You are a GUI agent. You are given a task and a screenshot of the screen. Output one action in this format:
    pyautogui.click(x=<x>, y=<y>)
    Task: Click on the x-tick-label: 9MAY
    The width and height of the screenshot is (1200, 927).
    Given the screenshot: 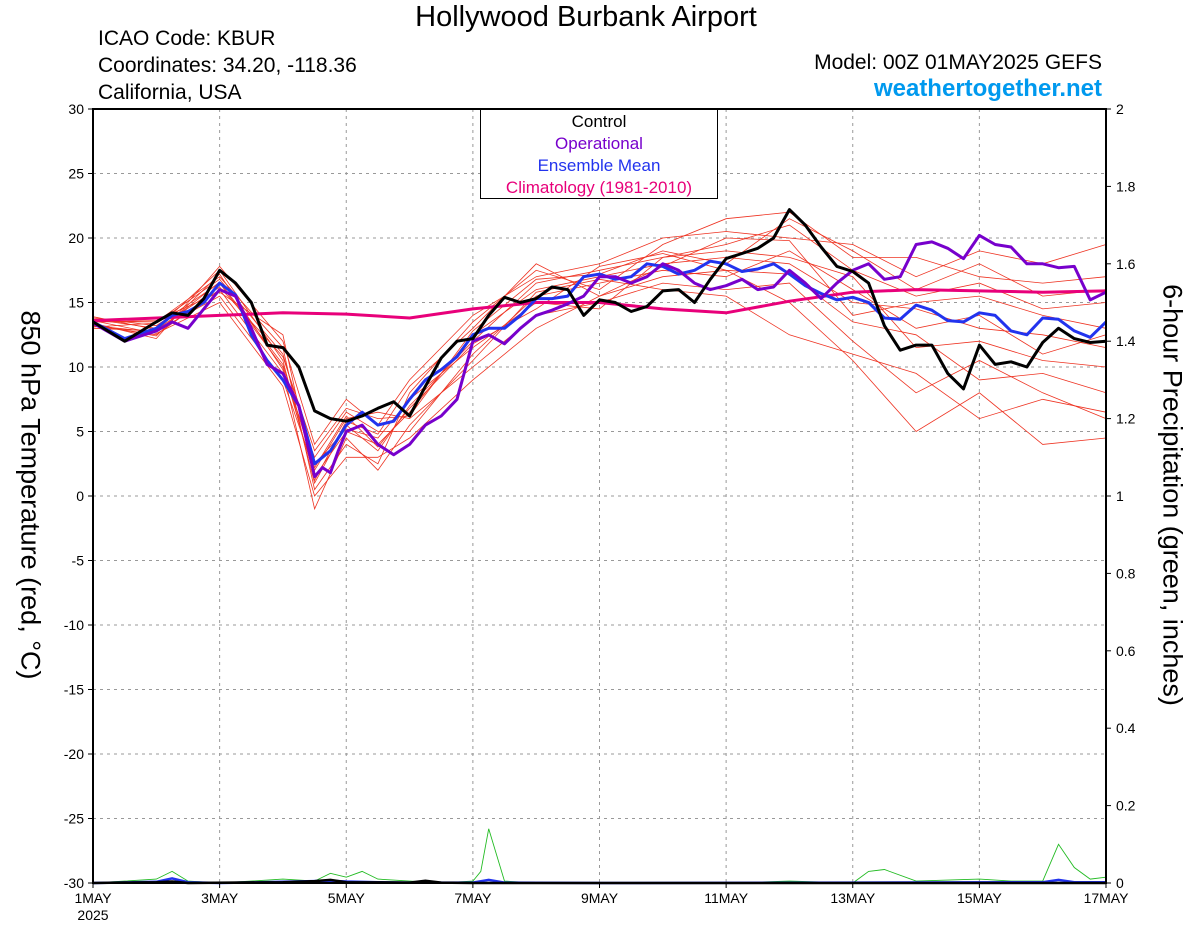 What is the action you would take?
    pyautogui.click(x=600, y=898)
    